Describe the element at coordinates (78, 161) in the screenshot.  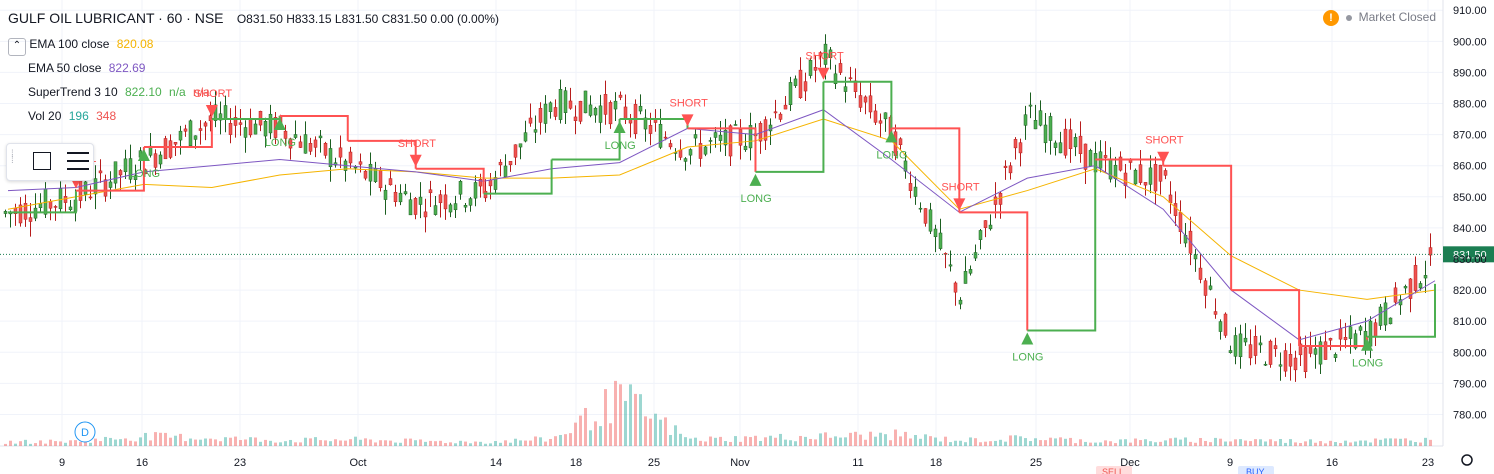
I see `settings-list-icon` at that location.